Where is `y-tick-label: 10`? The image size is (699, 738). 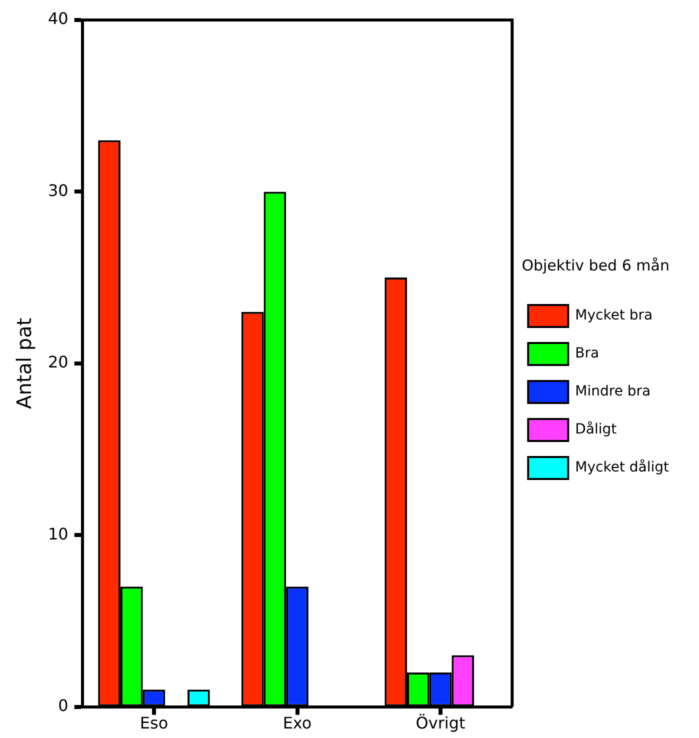
y-tick-label: 10 is located at coordinates (58, 534).